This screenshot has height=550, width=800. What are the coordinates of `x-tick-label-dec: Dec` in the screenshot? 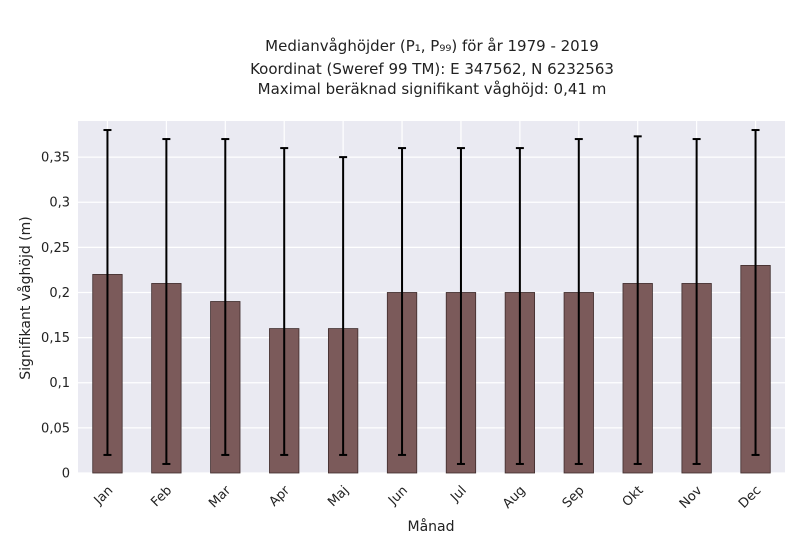 It's located at (750, 497).